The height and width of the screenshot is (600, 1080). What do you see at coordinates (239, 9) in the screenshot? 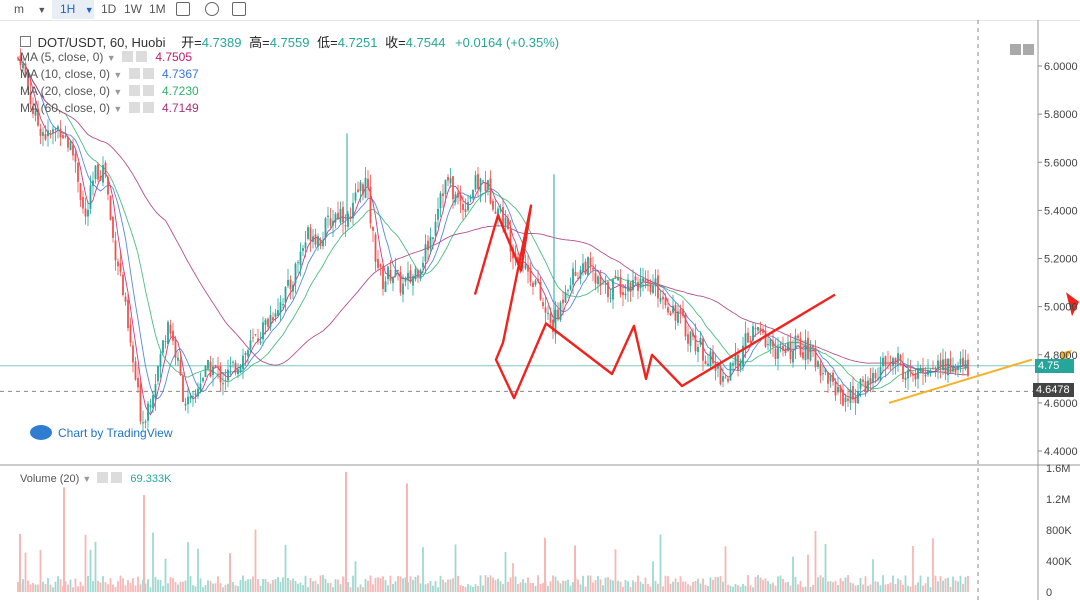
I see `screenshot-icon` at bounding box center [239, 9].